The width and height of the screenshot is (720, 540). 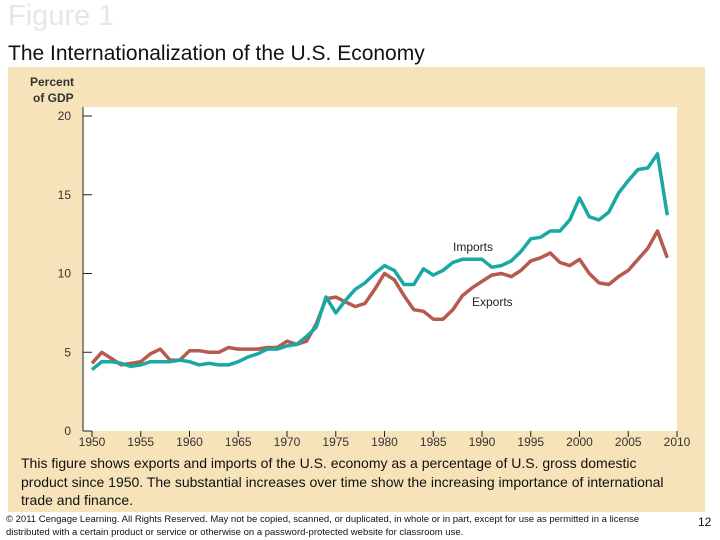 What do you see at coordinates (140, 442) in the screenshot?
I see `x-tick-label: 1955` at bounding box center [140, 442].